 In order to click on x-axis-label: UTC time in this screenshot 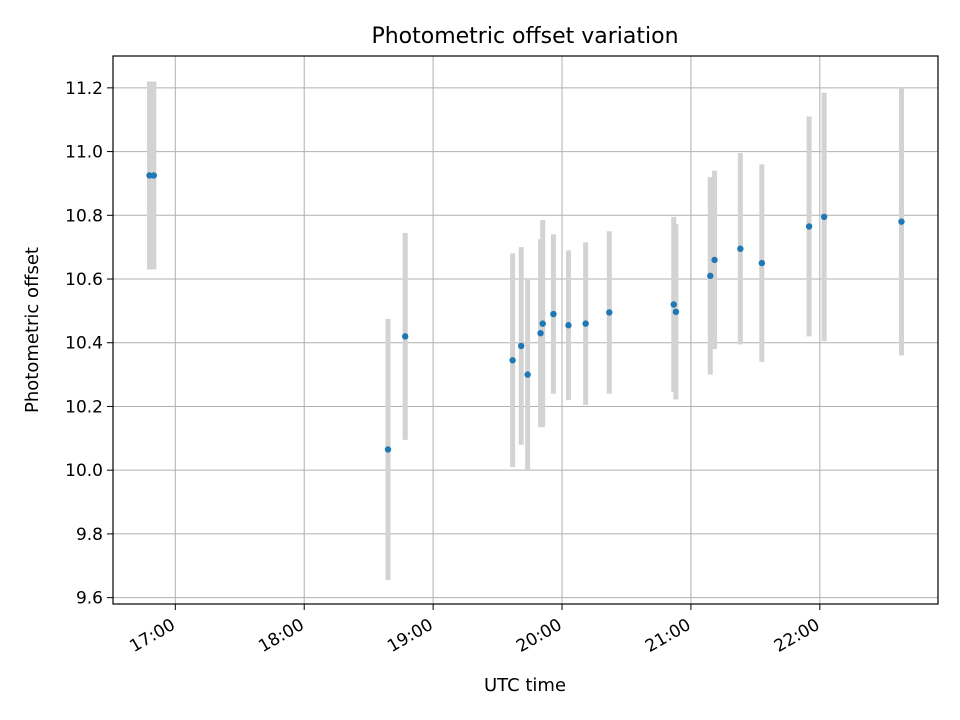, I will do `click(525, 685)`.